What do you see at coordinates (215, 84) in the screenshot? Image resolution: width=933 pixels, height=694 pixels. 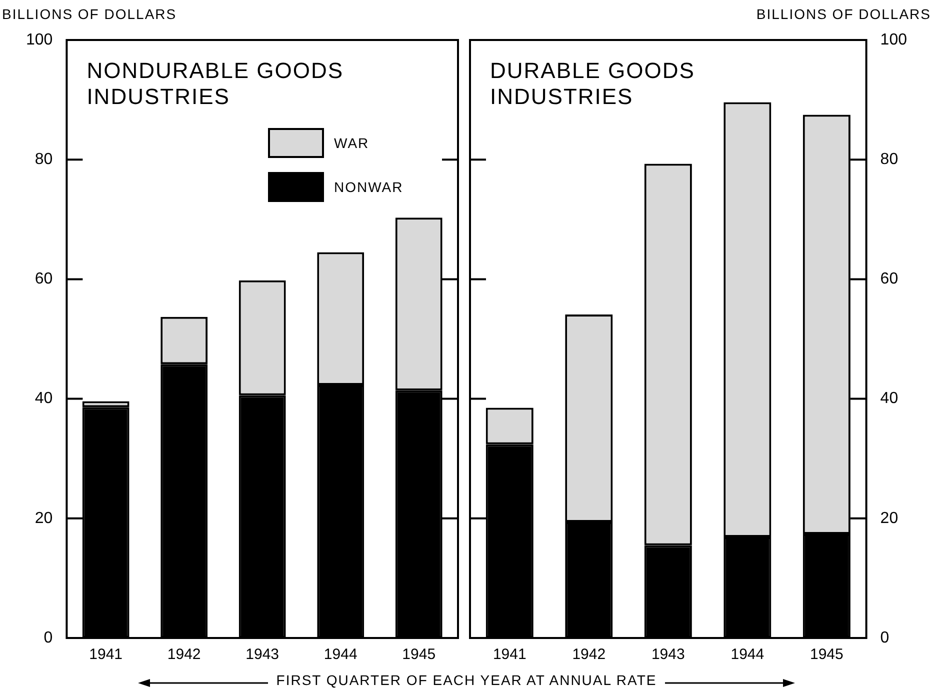 I see `text: NONDURABLE GOODS INDUSTRIES` at bounding box center [215, 84].